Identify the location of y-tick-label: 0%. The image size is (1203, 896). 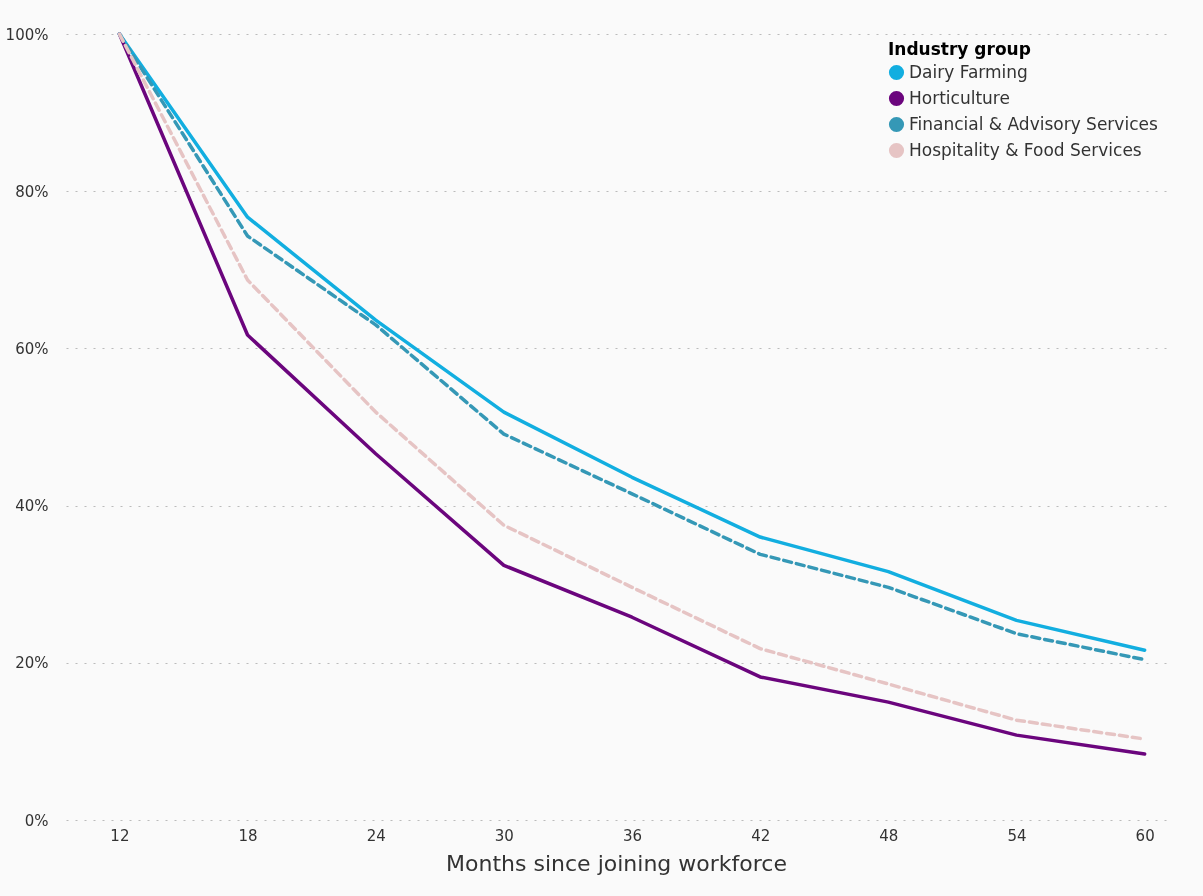
(36, 820).